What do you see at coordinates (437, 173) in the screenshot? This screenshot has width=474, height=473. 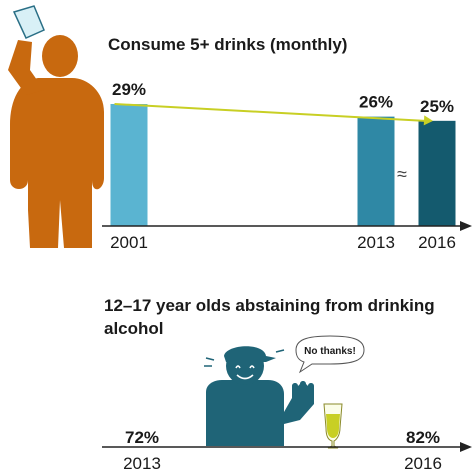 I see `bar-2016` at bounding box center [437, 173].